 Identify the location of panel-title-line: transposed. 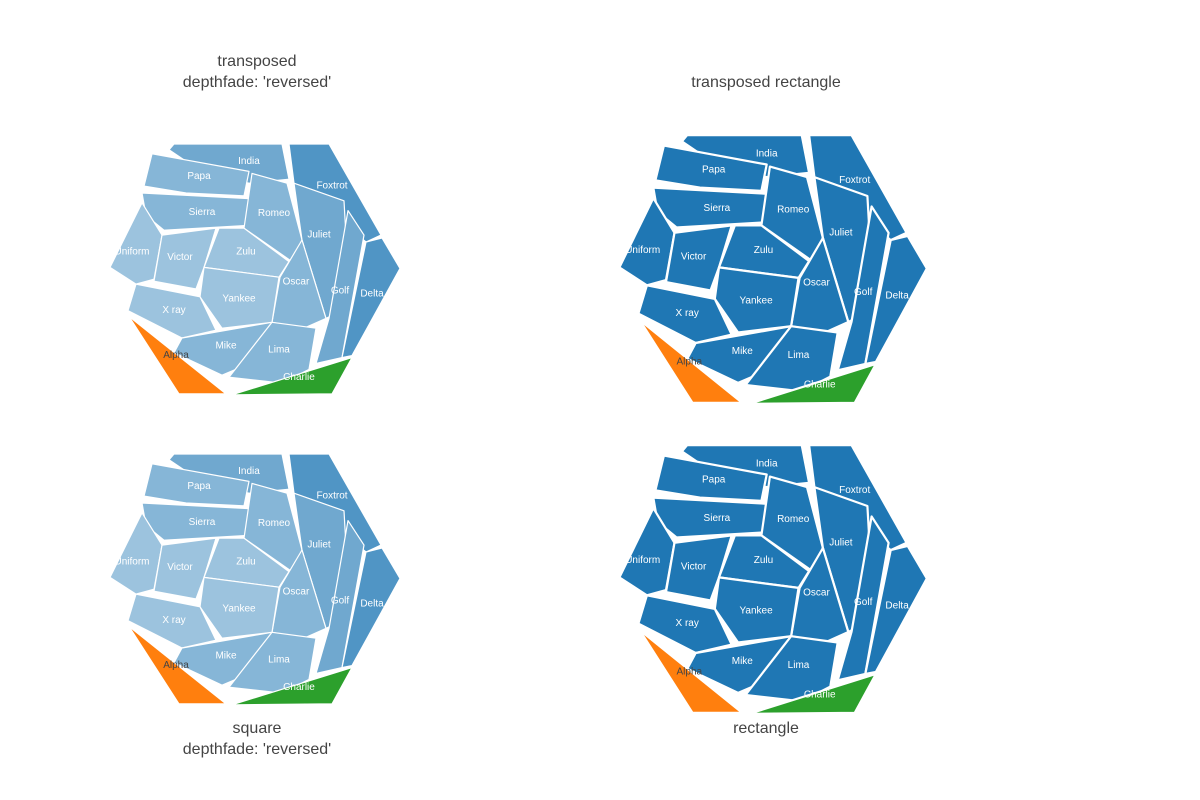
(256, 61).